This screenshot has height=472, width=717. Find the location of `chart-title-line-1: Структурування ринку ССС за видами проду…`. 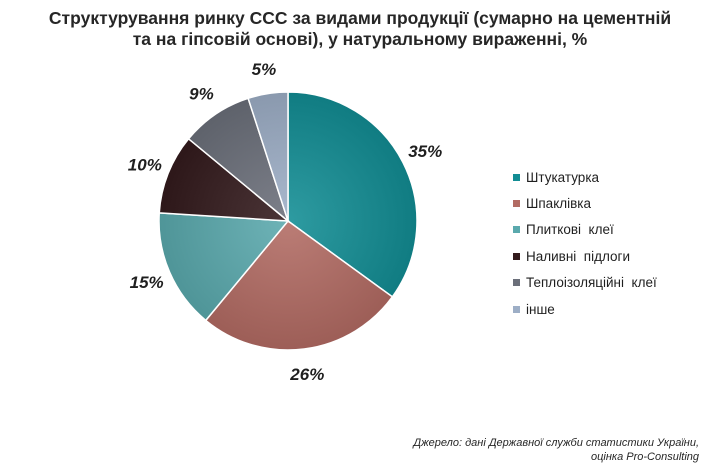

chart-title-line-1: Структурування ринку ССС за видами проду… is located at coordinates (360, 18).